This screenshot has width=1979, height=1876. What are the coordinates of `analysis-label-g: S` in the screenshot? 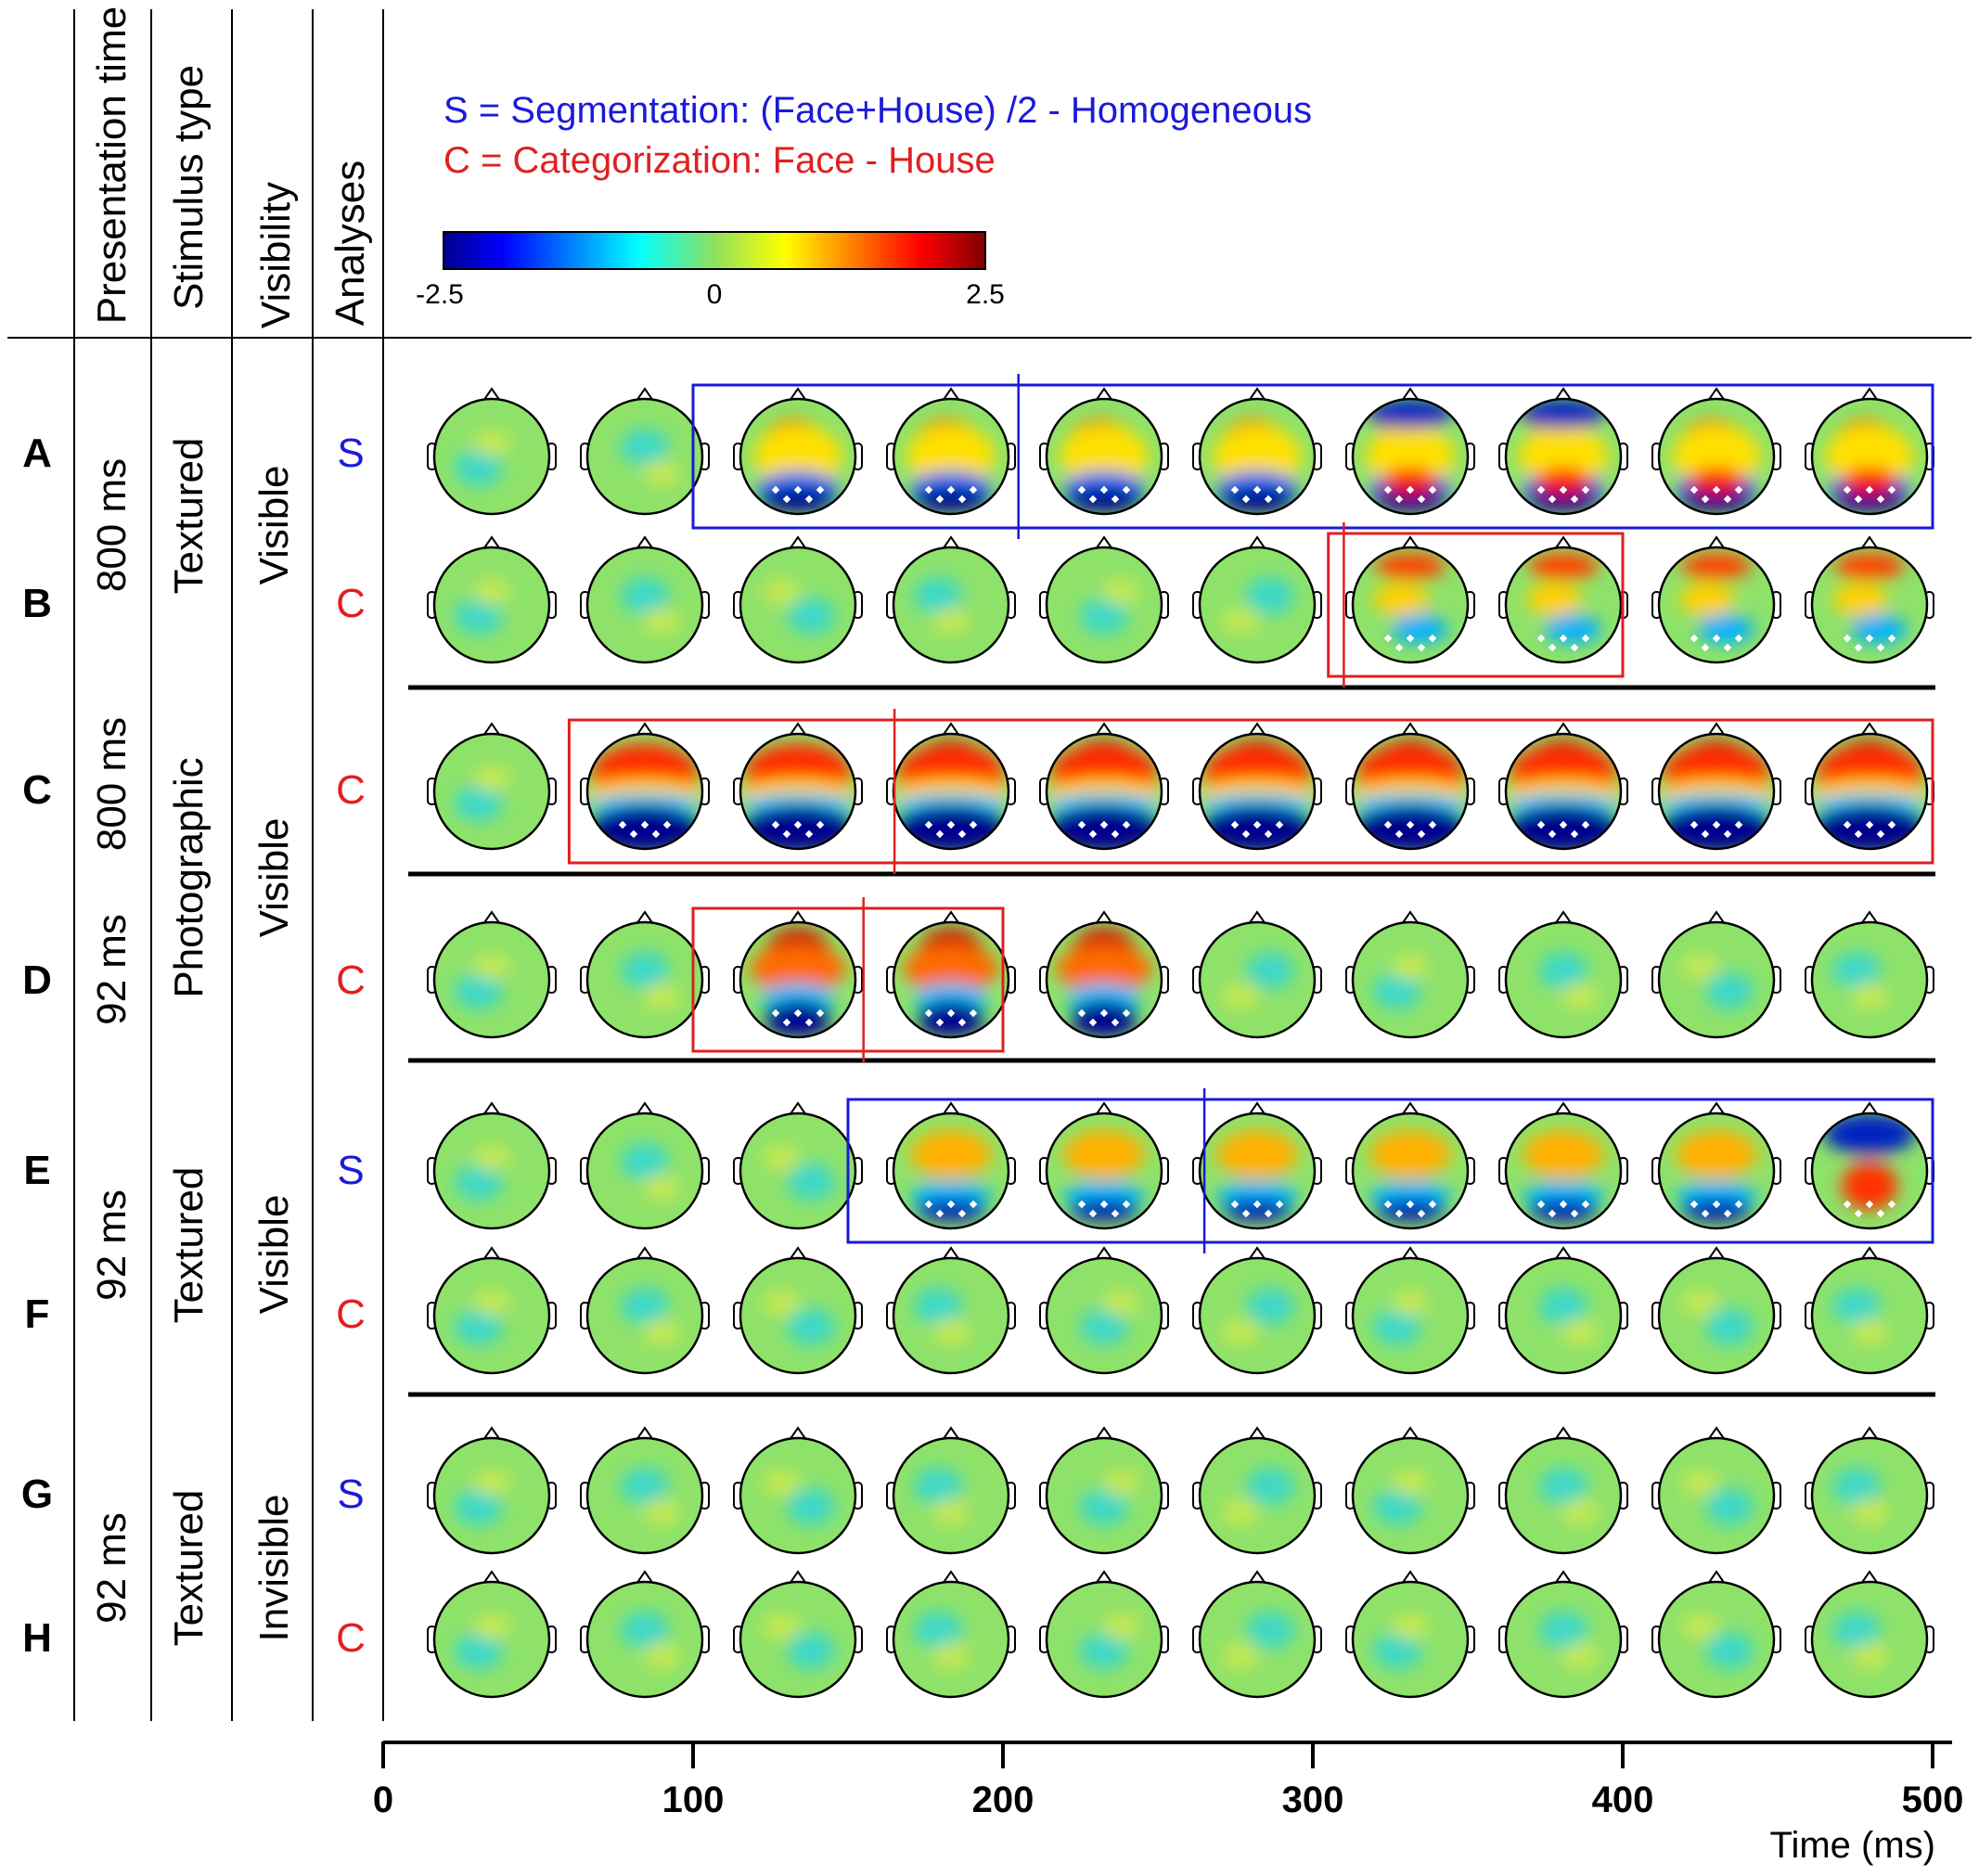 It's located at (350, 1494).